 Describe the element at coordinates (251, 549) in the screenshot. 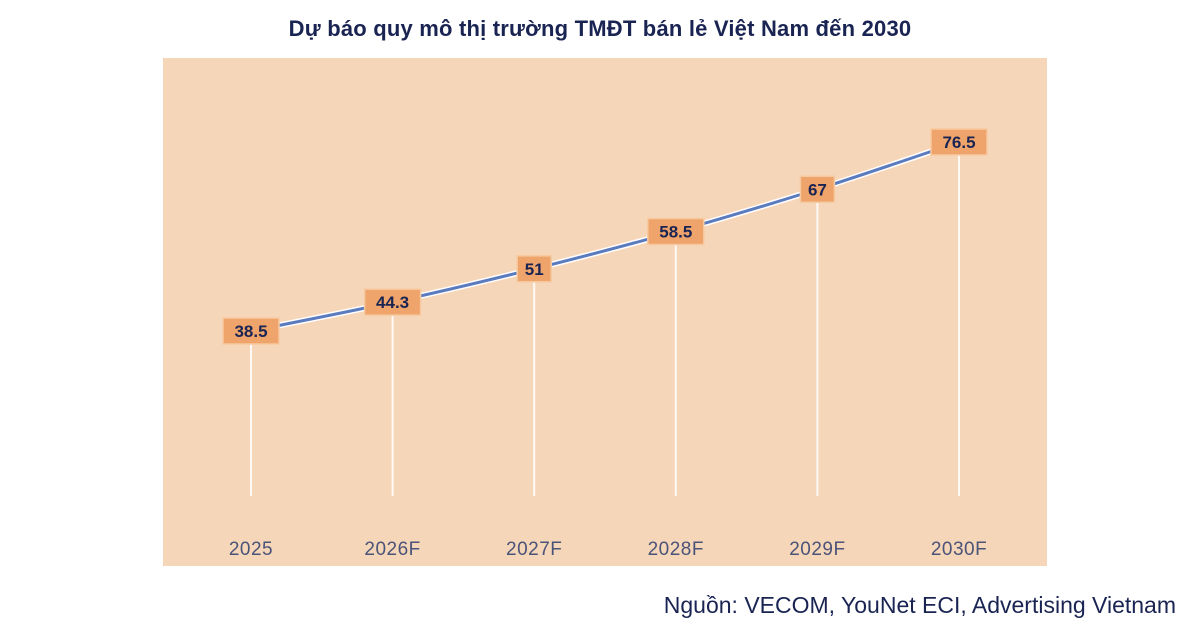

I see `x-tick-label-2025: 2025` at that location.